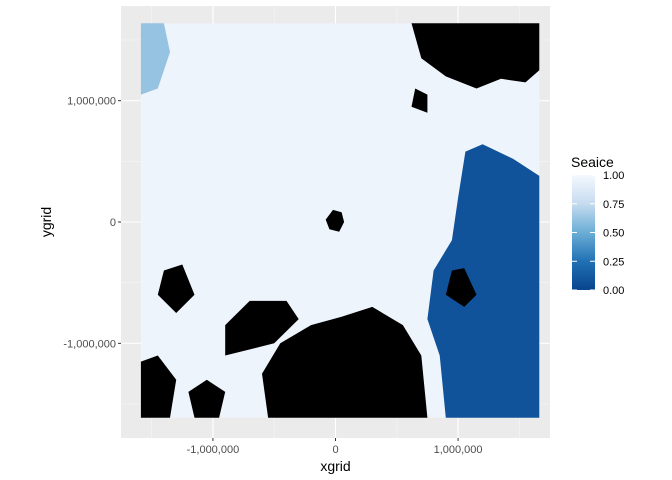 Image resolution: width=672 pixels, height=480 pixels. What do you see at coordinates (91, 102) in the screenshot?
I see `y-tick-label: 1,000,000` at bounding box center [91, 102].